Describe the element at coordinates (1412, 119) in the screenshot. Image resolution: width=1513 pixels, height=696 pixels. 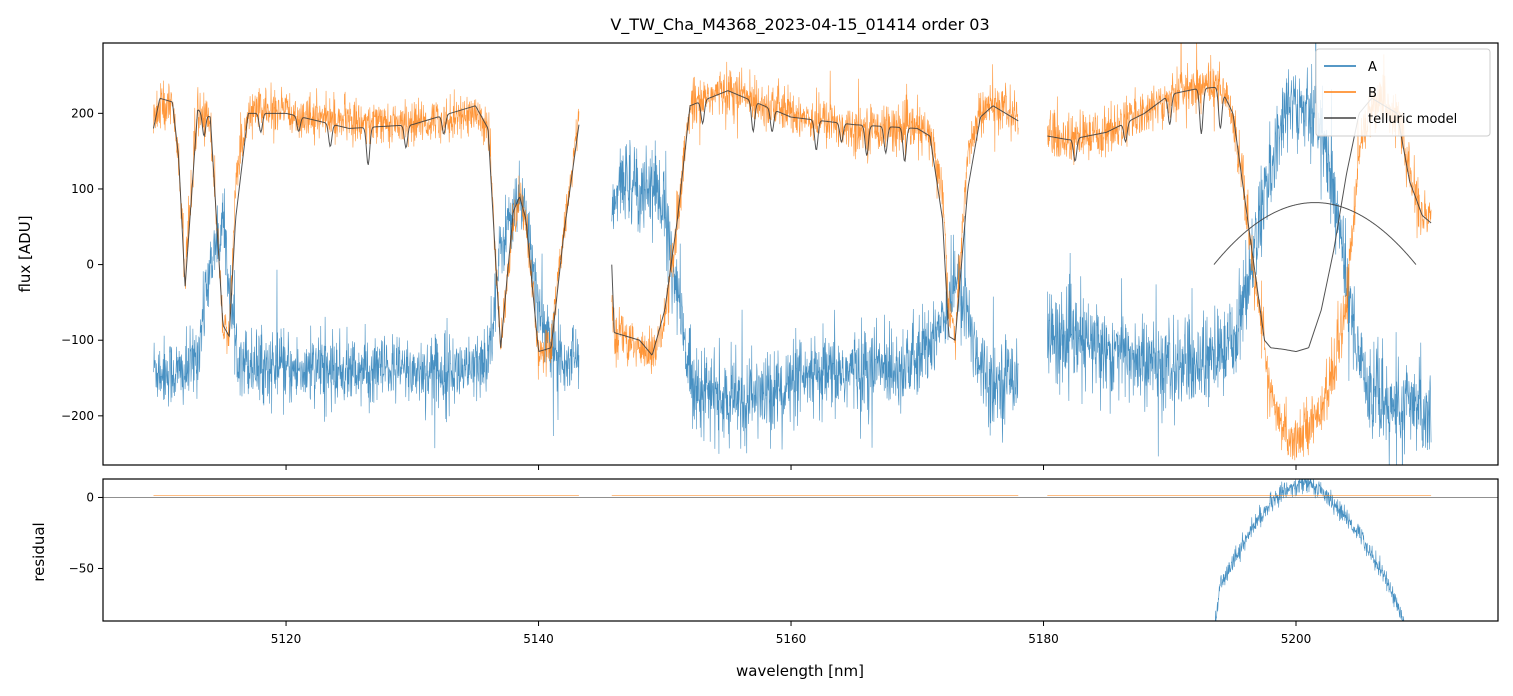
I see `legend-label-telluric-model: telluric model` at that location.